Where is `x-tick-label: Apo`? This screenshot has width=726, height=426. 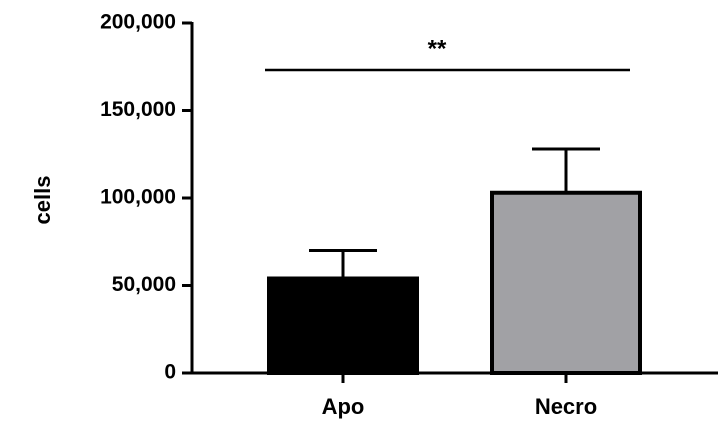
x-tick-label: Apo is located at coordinates (343, 406).